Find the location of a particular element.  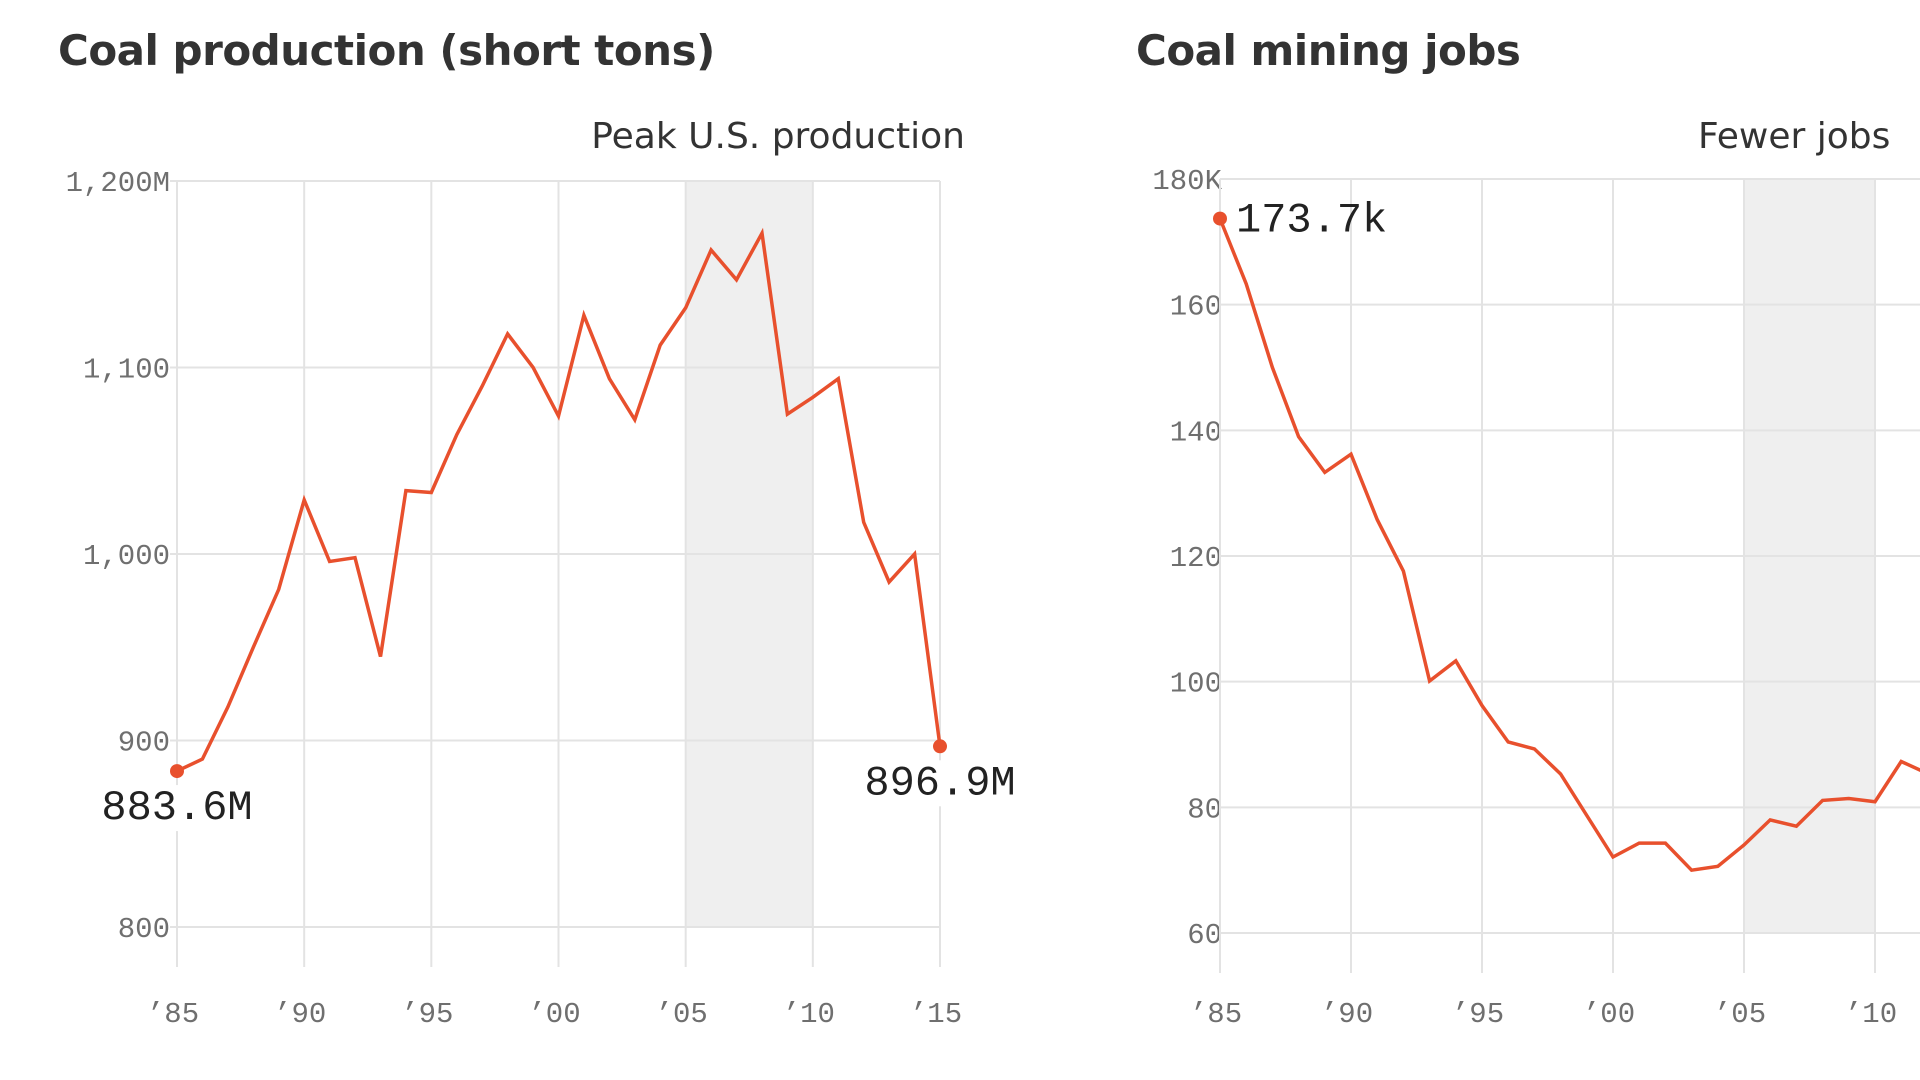

y-tick-label: 100 is located at coordinates (1196, 684).